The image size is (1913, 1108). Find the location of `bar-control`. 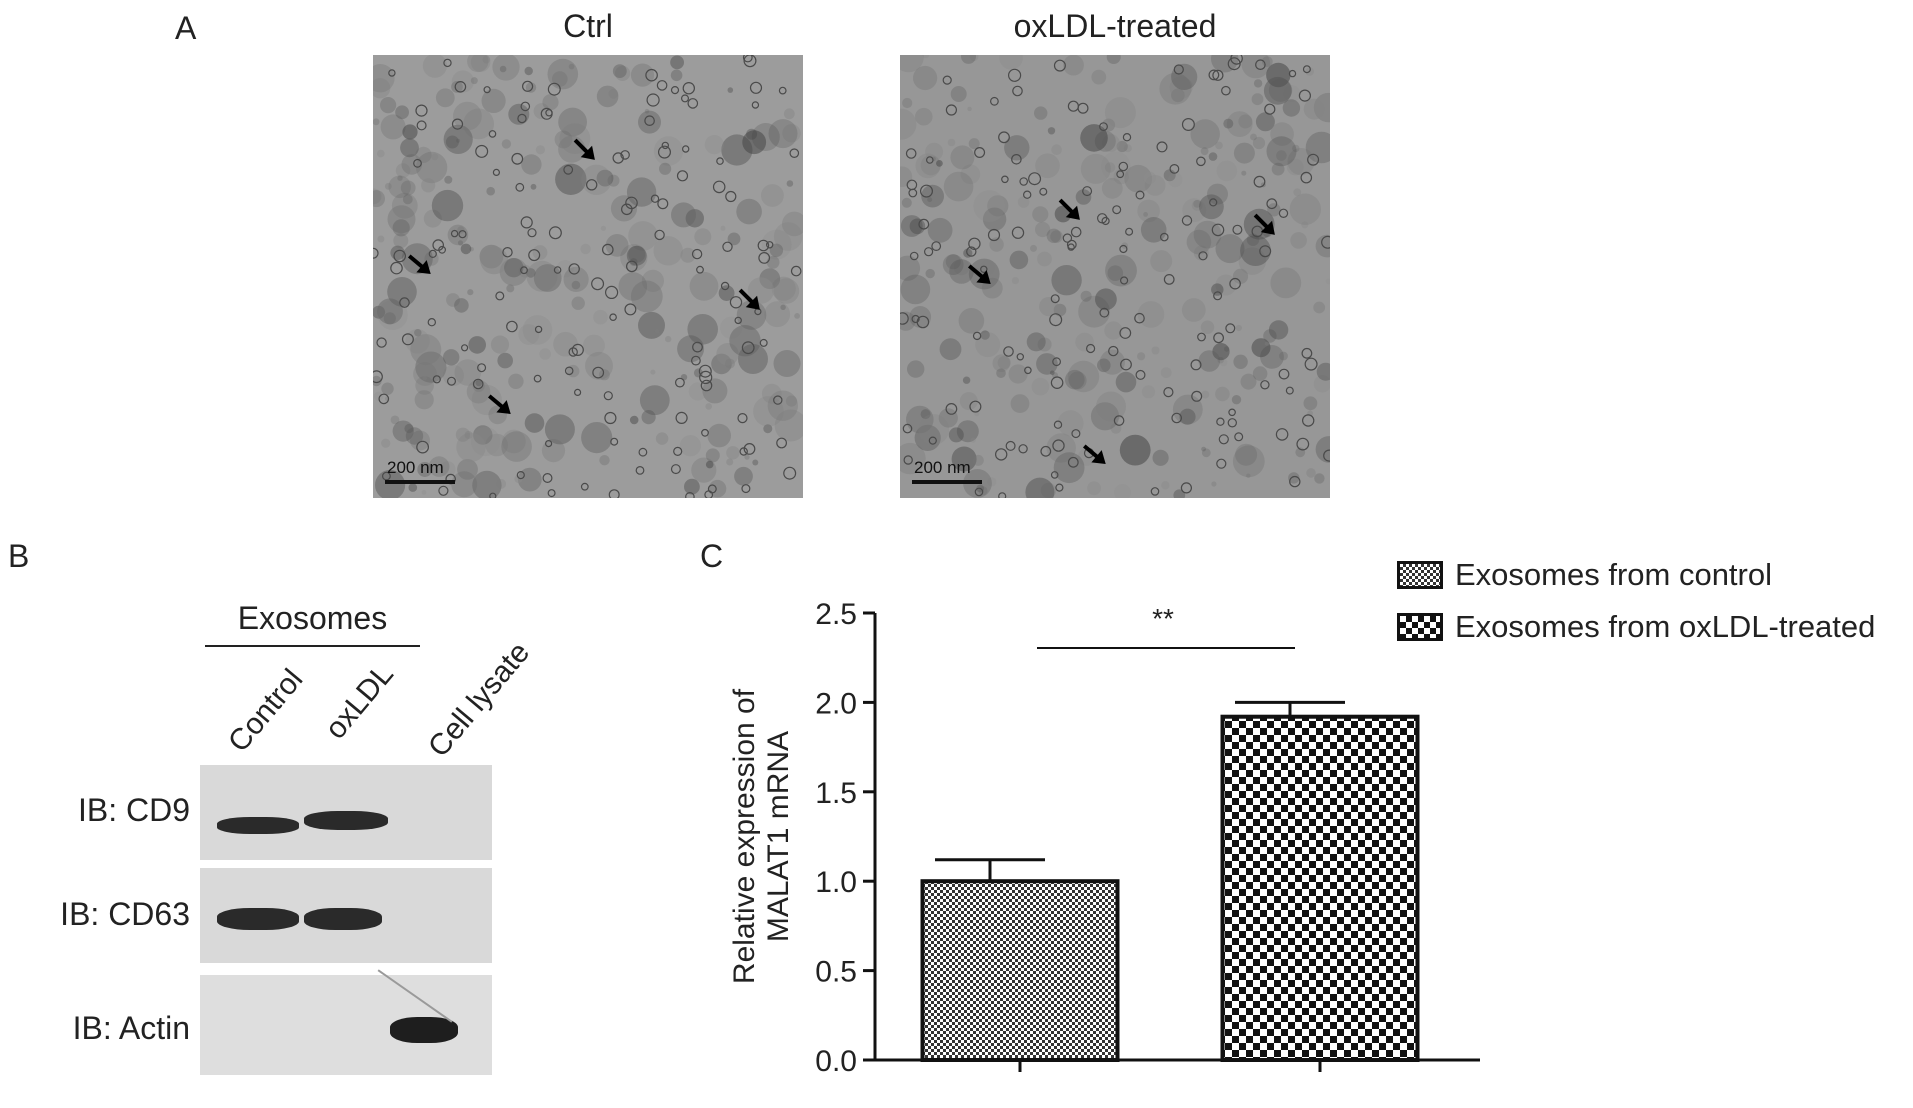

bar-control is located at coordinates (1020, 971).